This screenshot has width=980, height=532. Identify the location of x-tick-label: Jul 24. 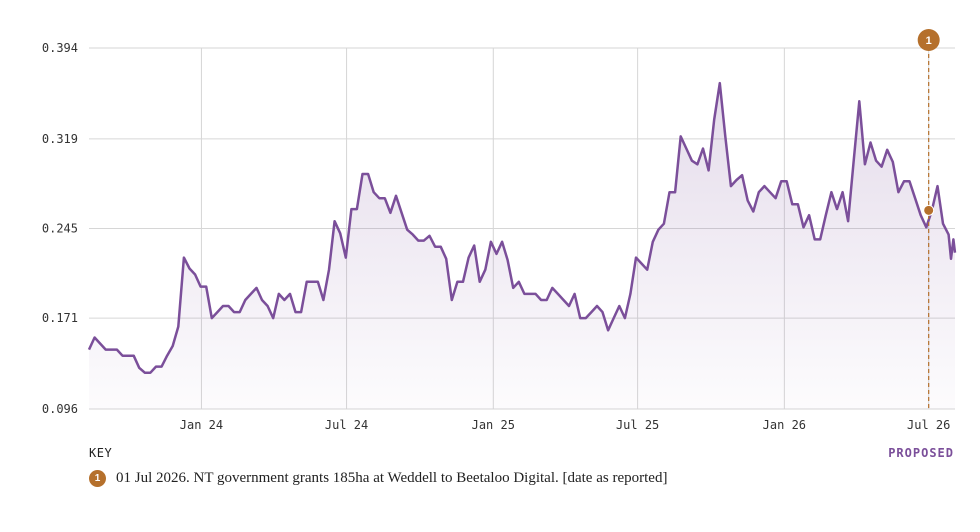
(346, 425).